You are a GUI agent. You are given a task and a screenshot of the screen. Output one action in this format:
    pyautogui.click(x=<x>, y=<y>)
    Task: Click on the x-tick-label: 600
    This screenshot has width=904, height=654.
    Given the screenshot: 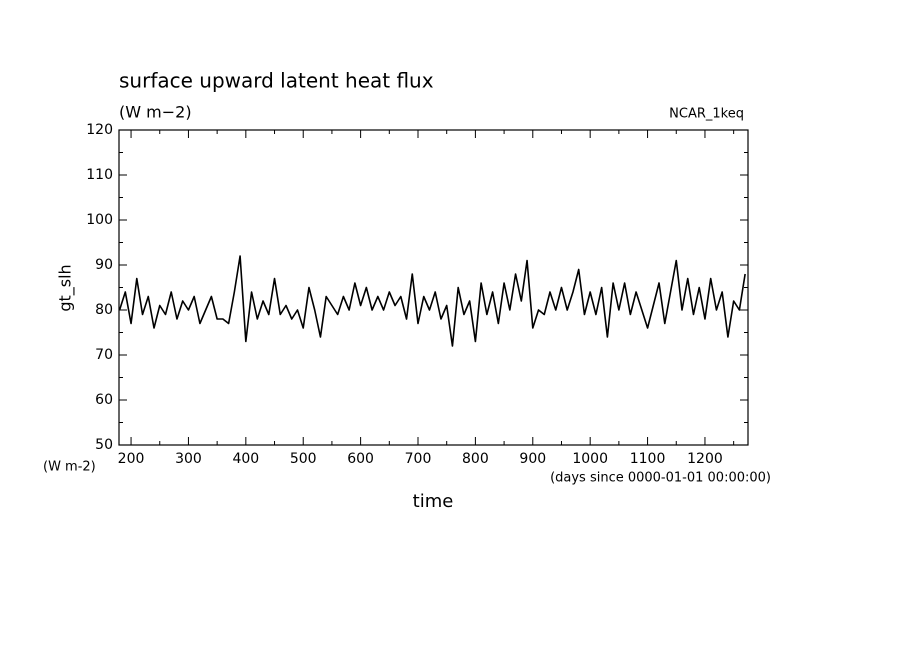 What is the action you would take?
    pyautogui.click(x=360, y=459)
    